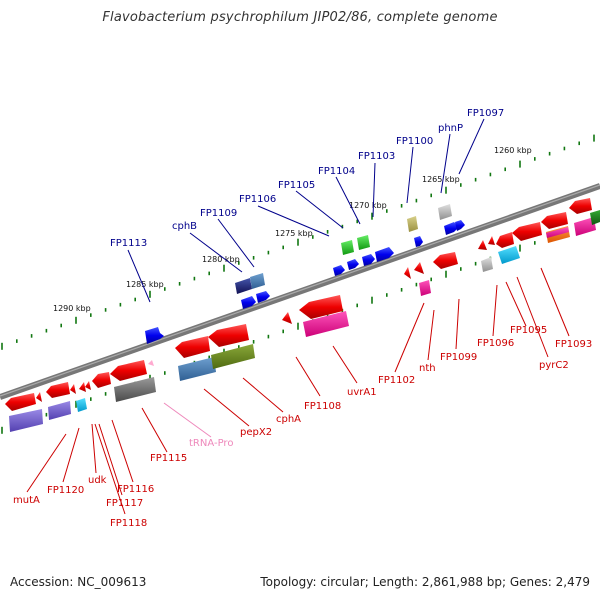 This screenshot has width=600, height=600. What do you see at coordinates (573, 344) in the screenshot?
I see `gene-label: FP1093` at bounding box center [573, 344].